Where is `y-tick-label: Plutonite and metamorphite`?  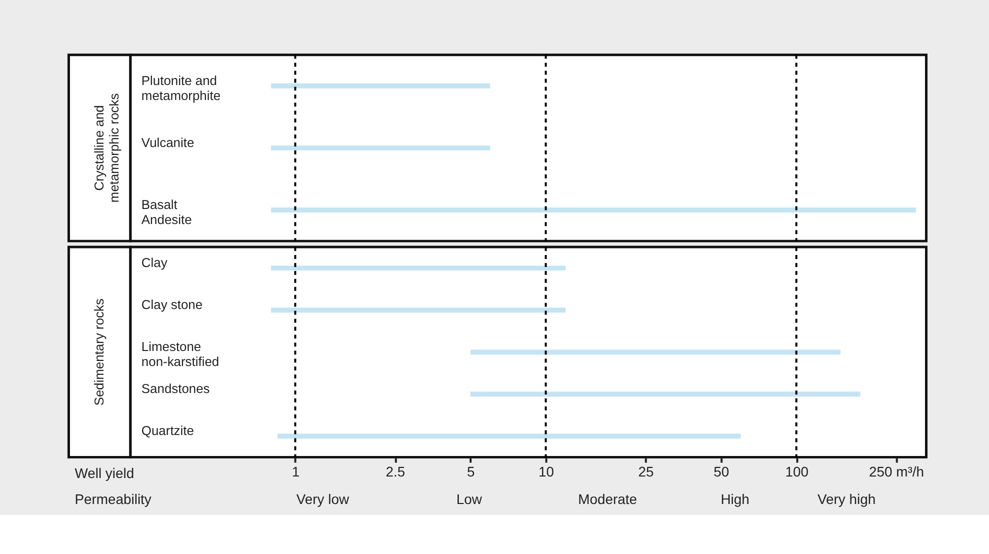 y-tick-label: Plutonite and metamorphite is located at coordinates (181, 87).